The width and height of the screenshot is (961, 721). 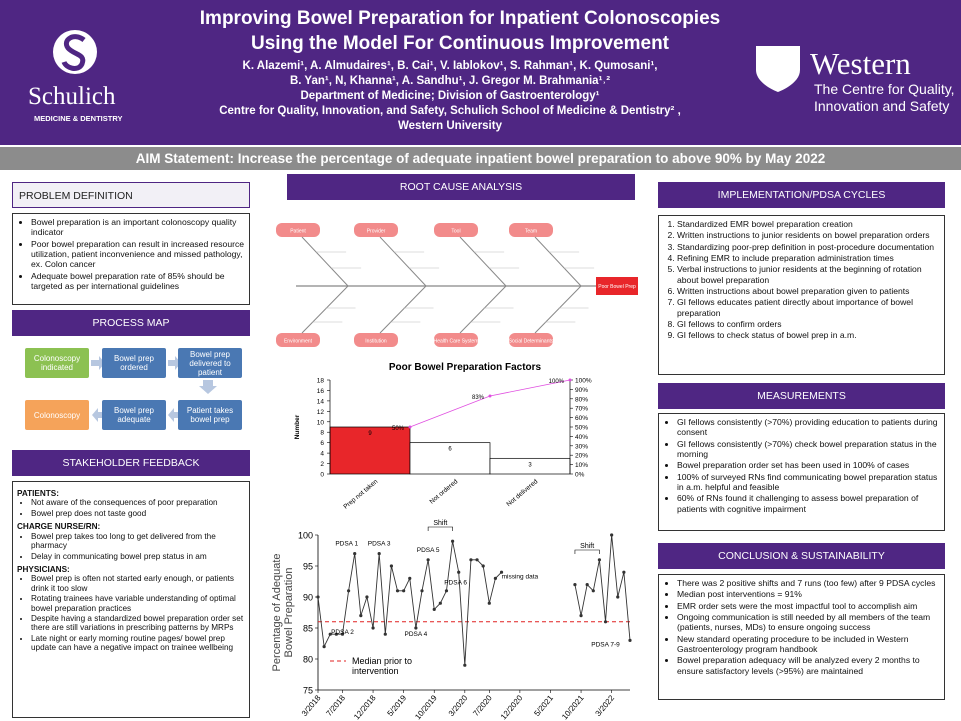 What do you see at coordinates (415, 634) in the screenshot?
I see `annotation: PDSA 4` at bounding box center [415, 634].